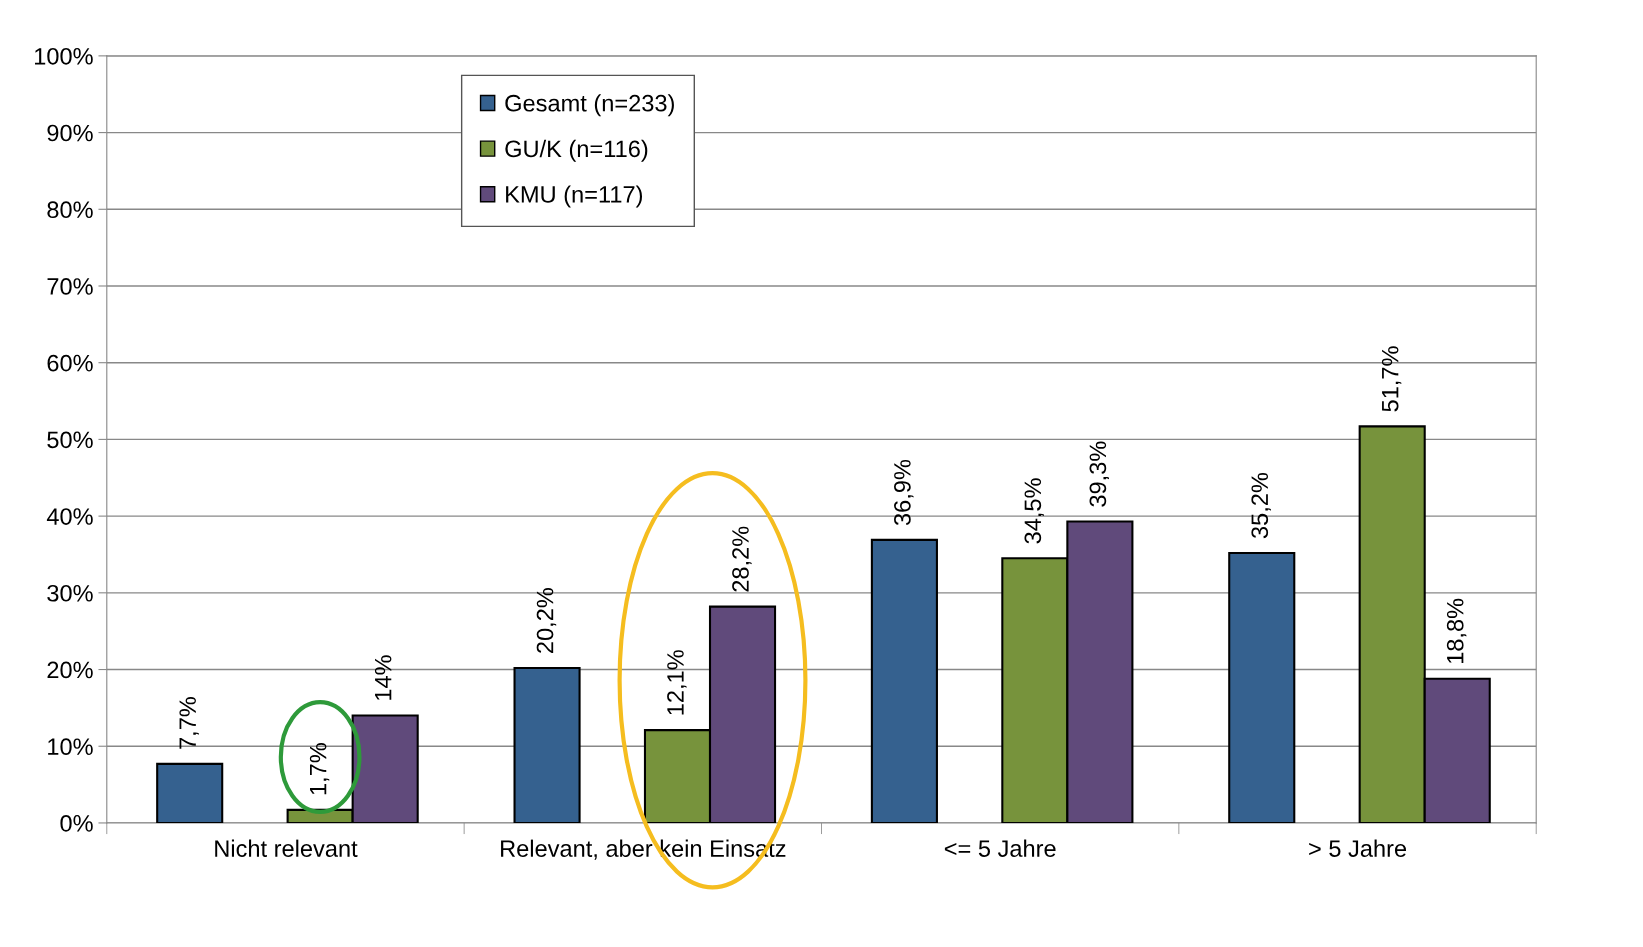 The width and height of the screenshot is (1643, 947). I want to click on x-tick-label: Nicht relevant, so click(286, 848).